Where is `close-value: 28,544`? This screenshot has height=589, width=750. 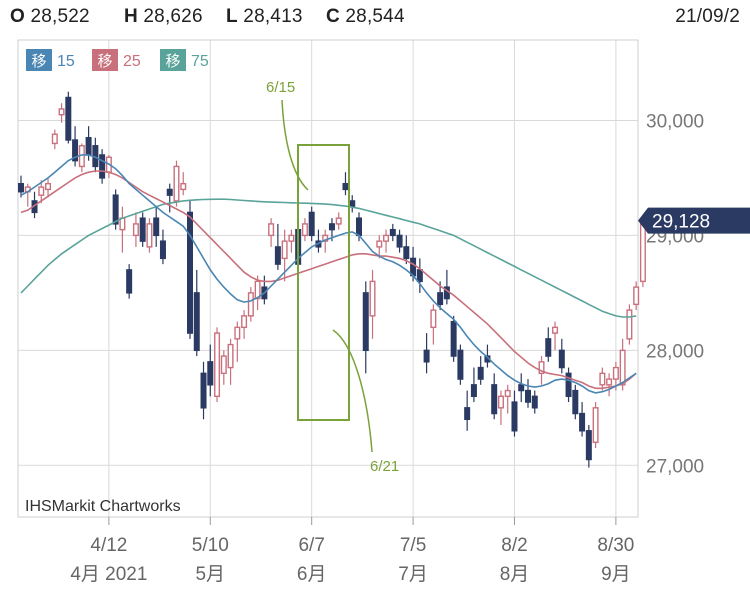
close-value: 28,544 is located at coordinates (375, 16).